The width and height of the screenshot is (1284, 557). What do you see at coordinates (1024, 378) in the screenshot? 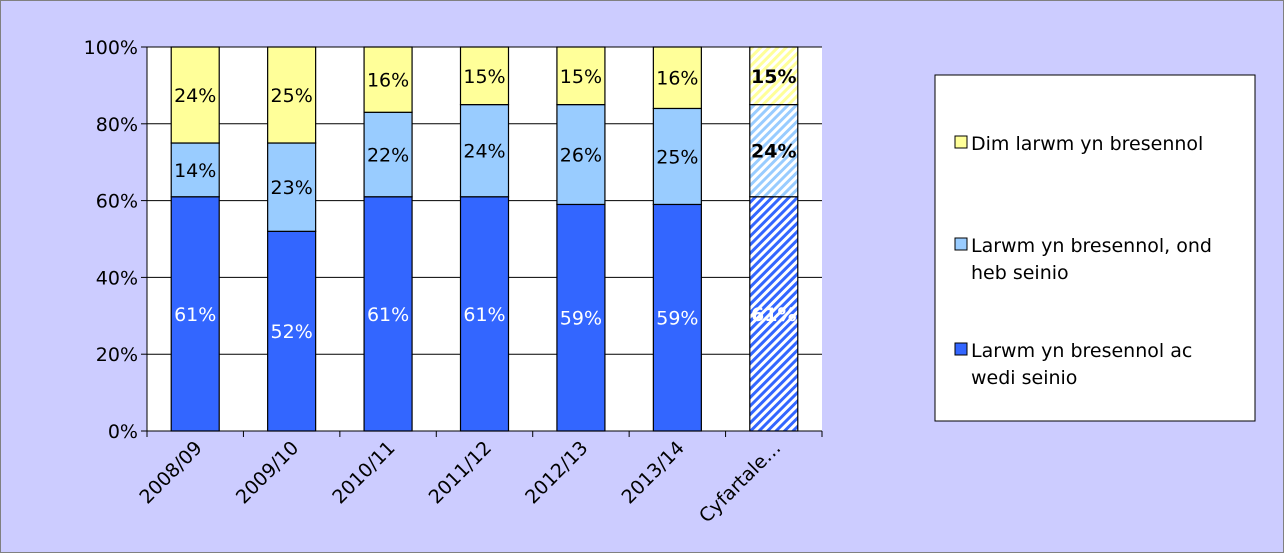
I see `legend-label: wedi seinio` at bounding box center [1024, 378].